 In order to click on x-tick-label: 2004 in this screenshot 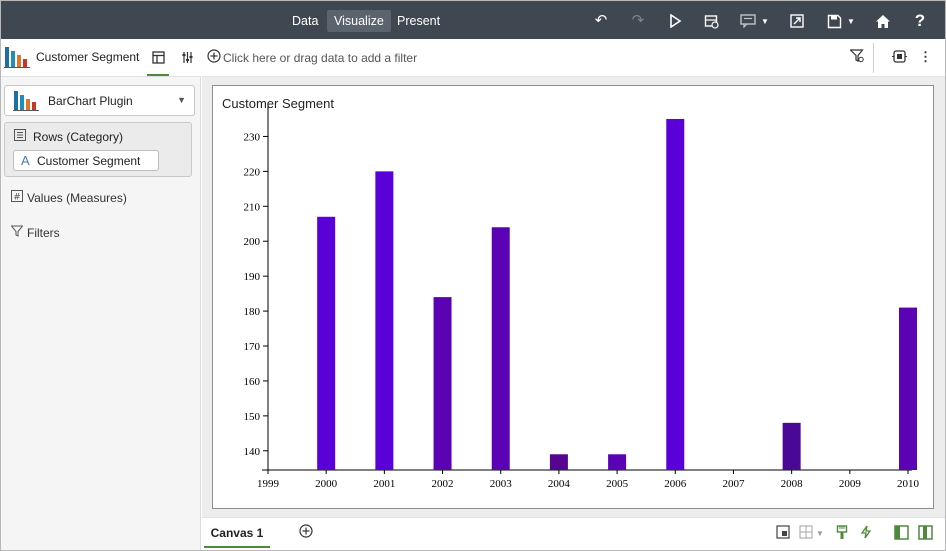, I will do `click(559, 484)`.